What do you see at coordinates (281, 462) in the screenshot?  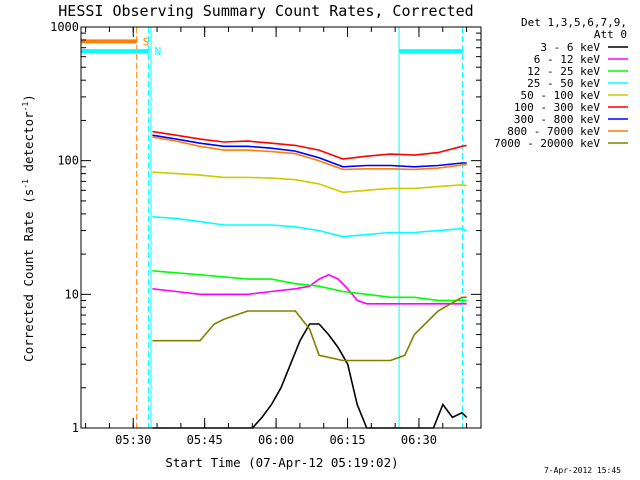 I see `x-axis-label: Start Time (07-Apr-12 05:19:02)` at bounding box center [281, 462].